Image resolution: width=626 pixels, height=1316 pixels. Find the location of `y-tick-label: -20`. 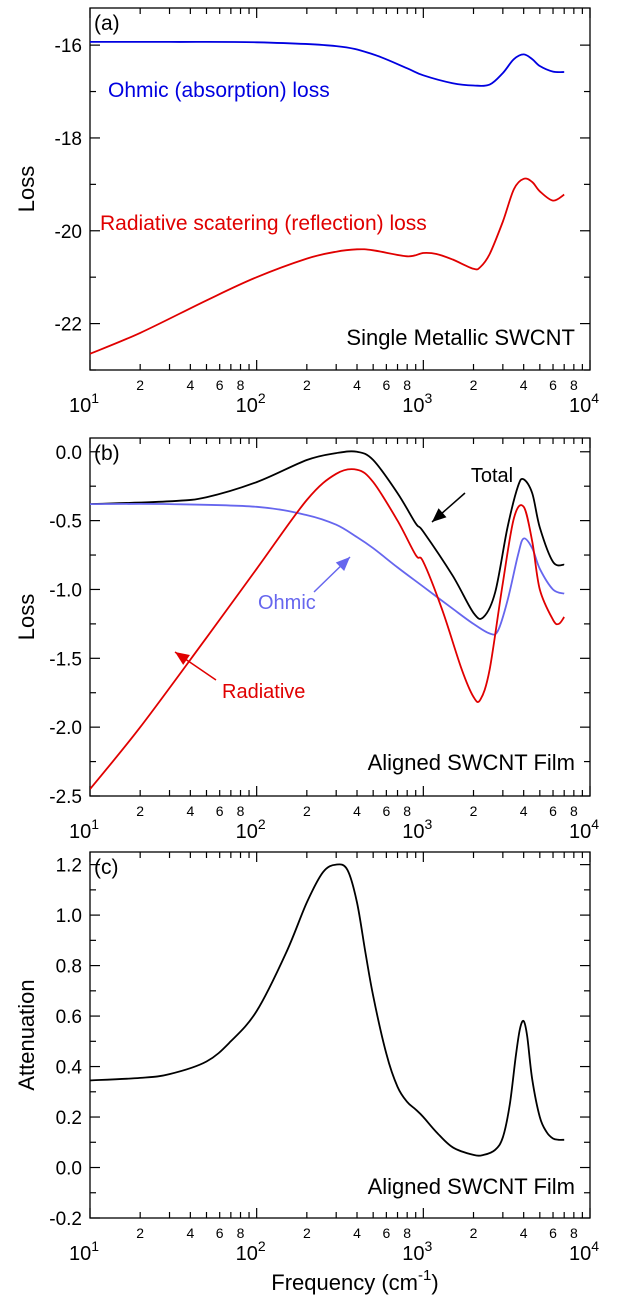

y-tick-label: -20 is located at coordinates (68, 232).